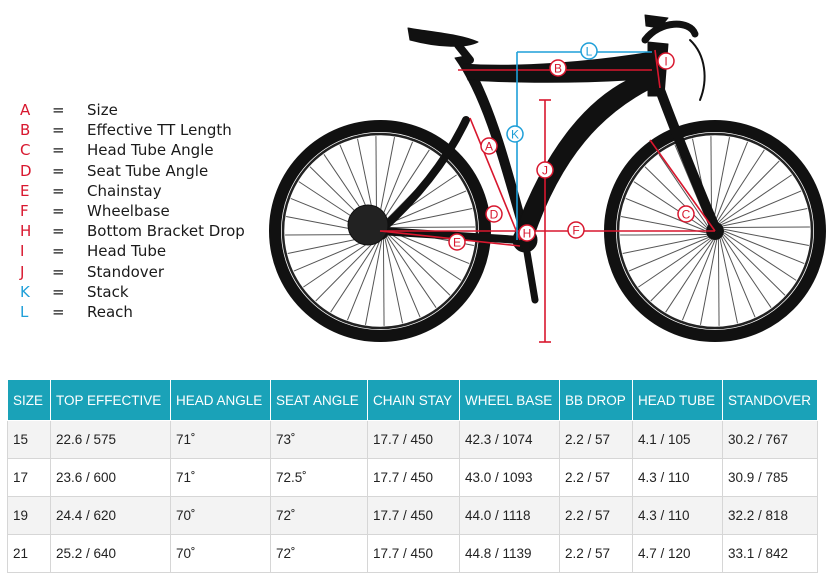 Image resolution: width=840 pixels, height=579 pixels. Describe the element at coordinates (110, 400) in the screenshot. I see `header-top-effective: TOP EFFECTIVE` at that location.